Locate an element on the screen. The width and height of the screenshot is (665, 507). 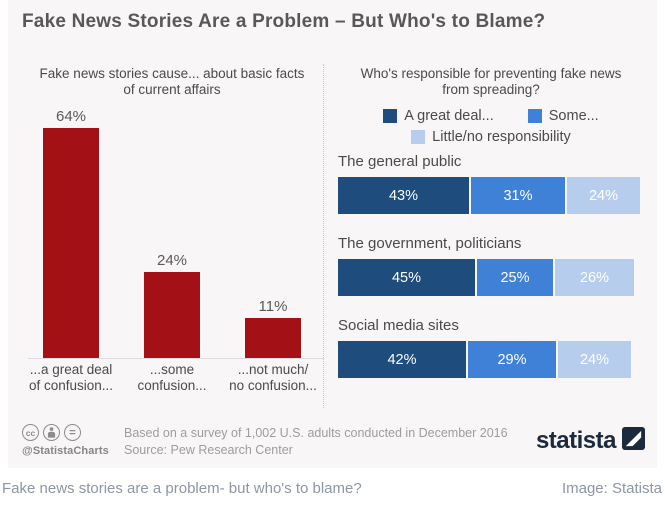
right-chart-title-line2: from spreading? is located at coordinates (491, 89).